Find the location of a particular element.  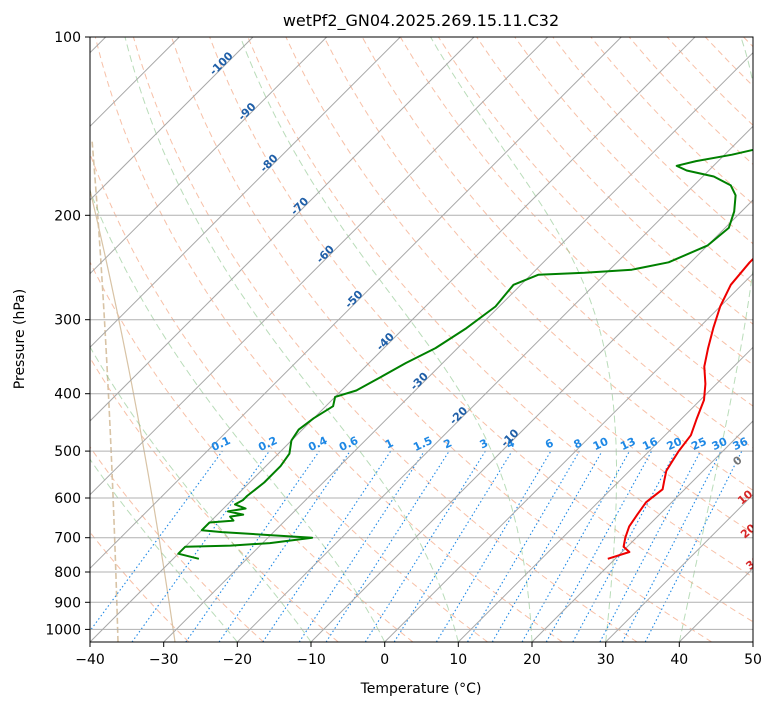

x-axis: −40 −30 −20 −10 0 10 20 30 40 50 is located at coordinates (418, 655).